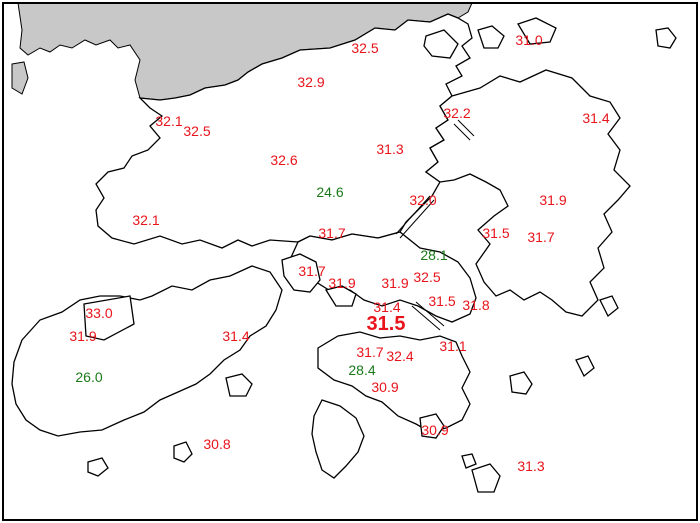  I want to click on sai-kung-coast, so click(527, 193).